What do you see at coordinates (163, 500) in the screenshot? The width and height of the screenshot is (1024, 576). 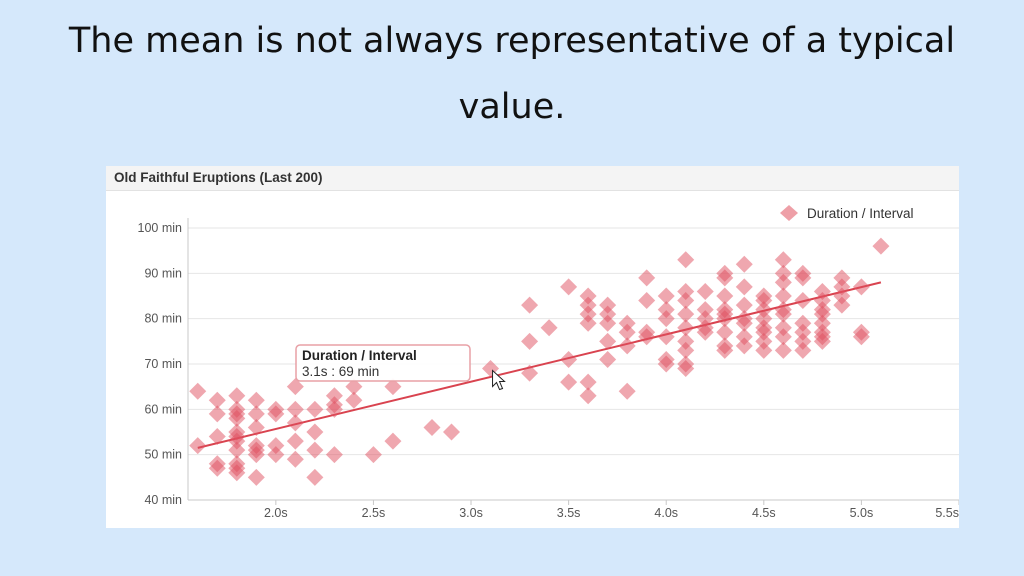 I see `y-tick-label: 40 min` at bounding box center [163, 500].